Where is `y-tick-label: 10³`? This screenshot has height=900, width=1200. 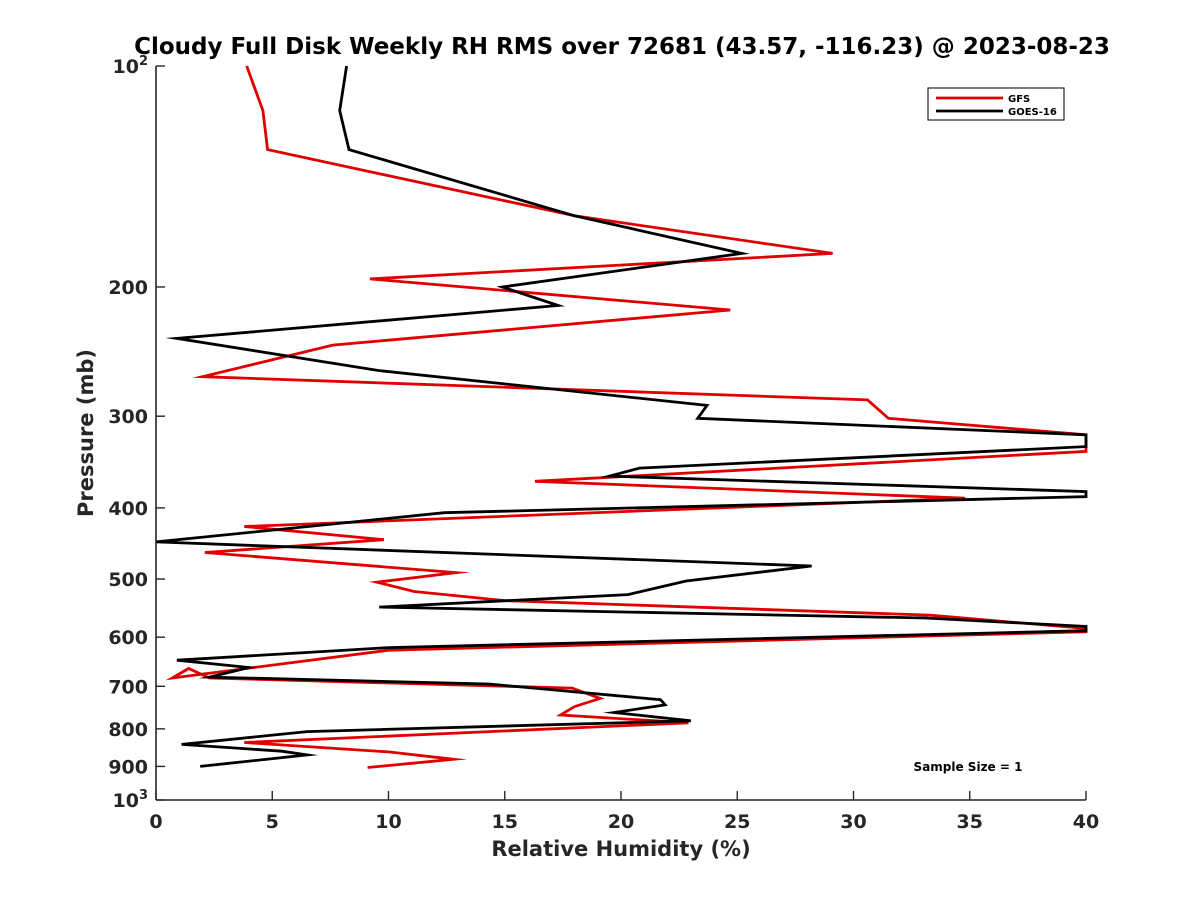 y-tick-label: 10³ is located at coordinates (131, 800).